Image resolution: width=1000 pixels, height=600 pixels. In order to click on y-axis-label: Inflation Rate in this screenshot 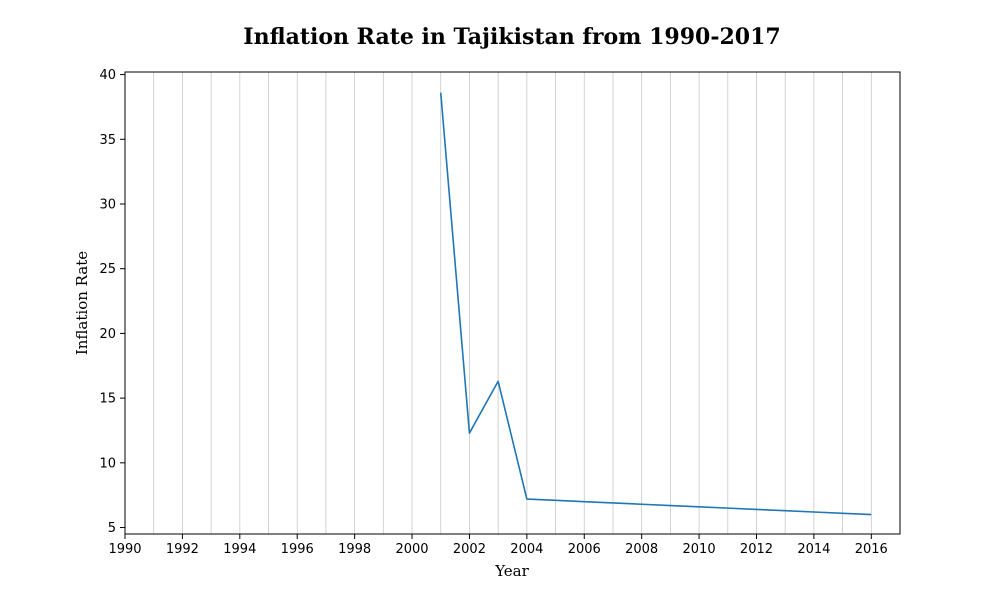, I will do `click(82, 303)`.